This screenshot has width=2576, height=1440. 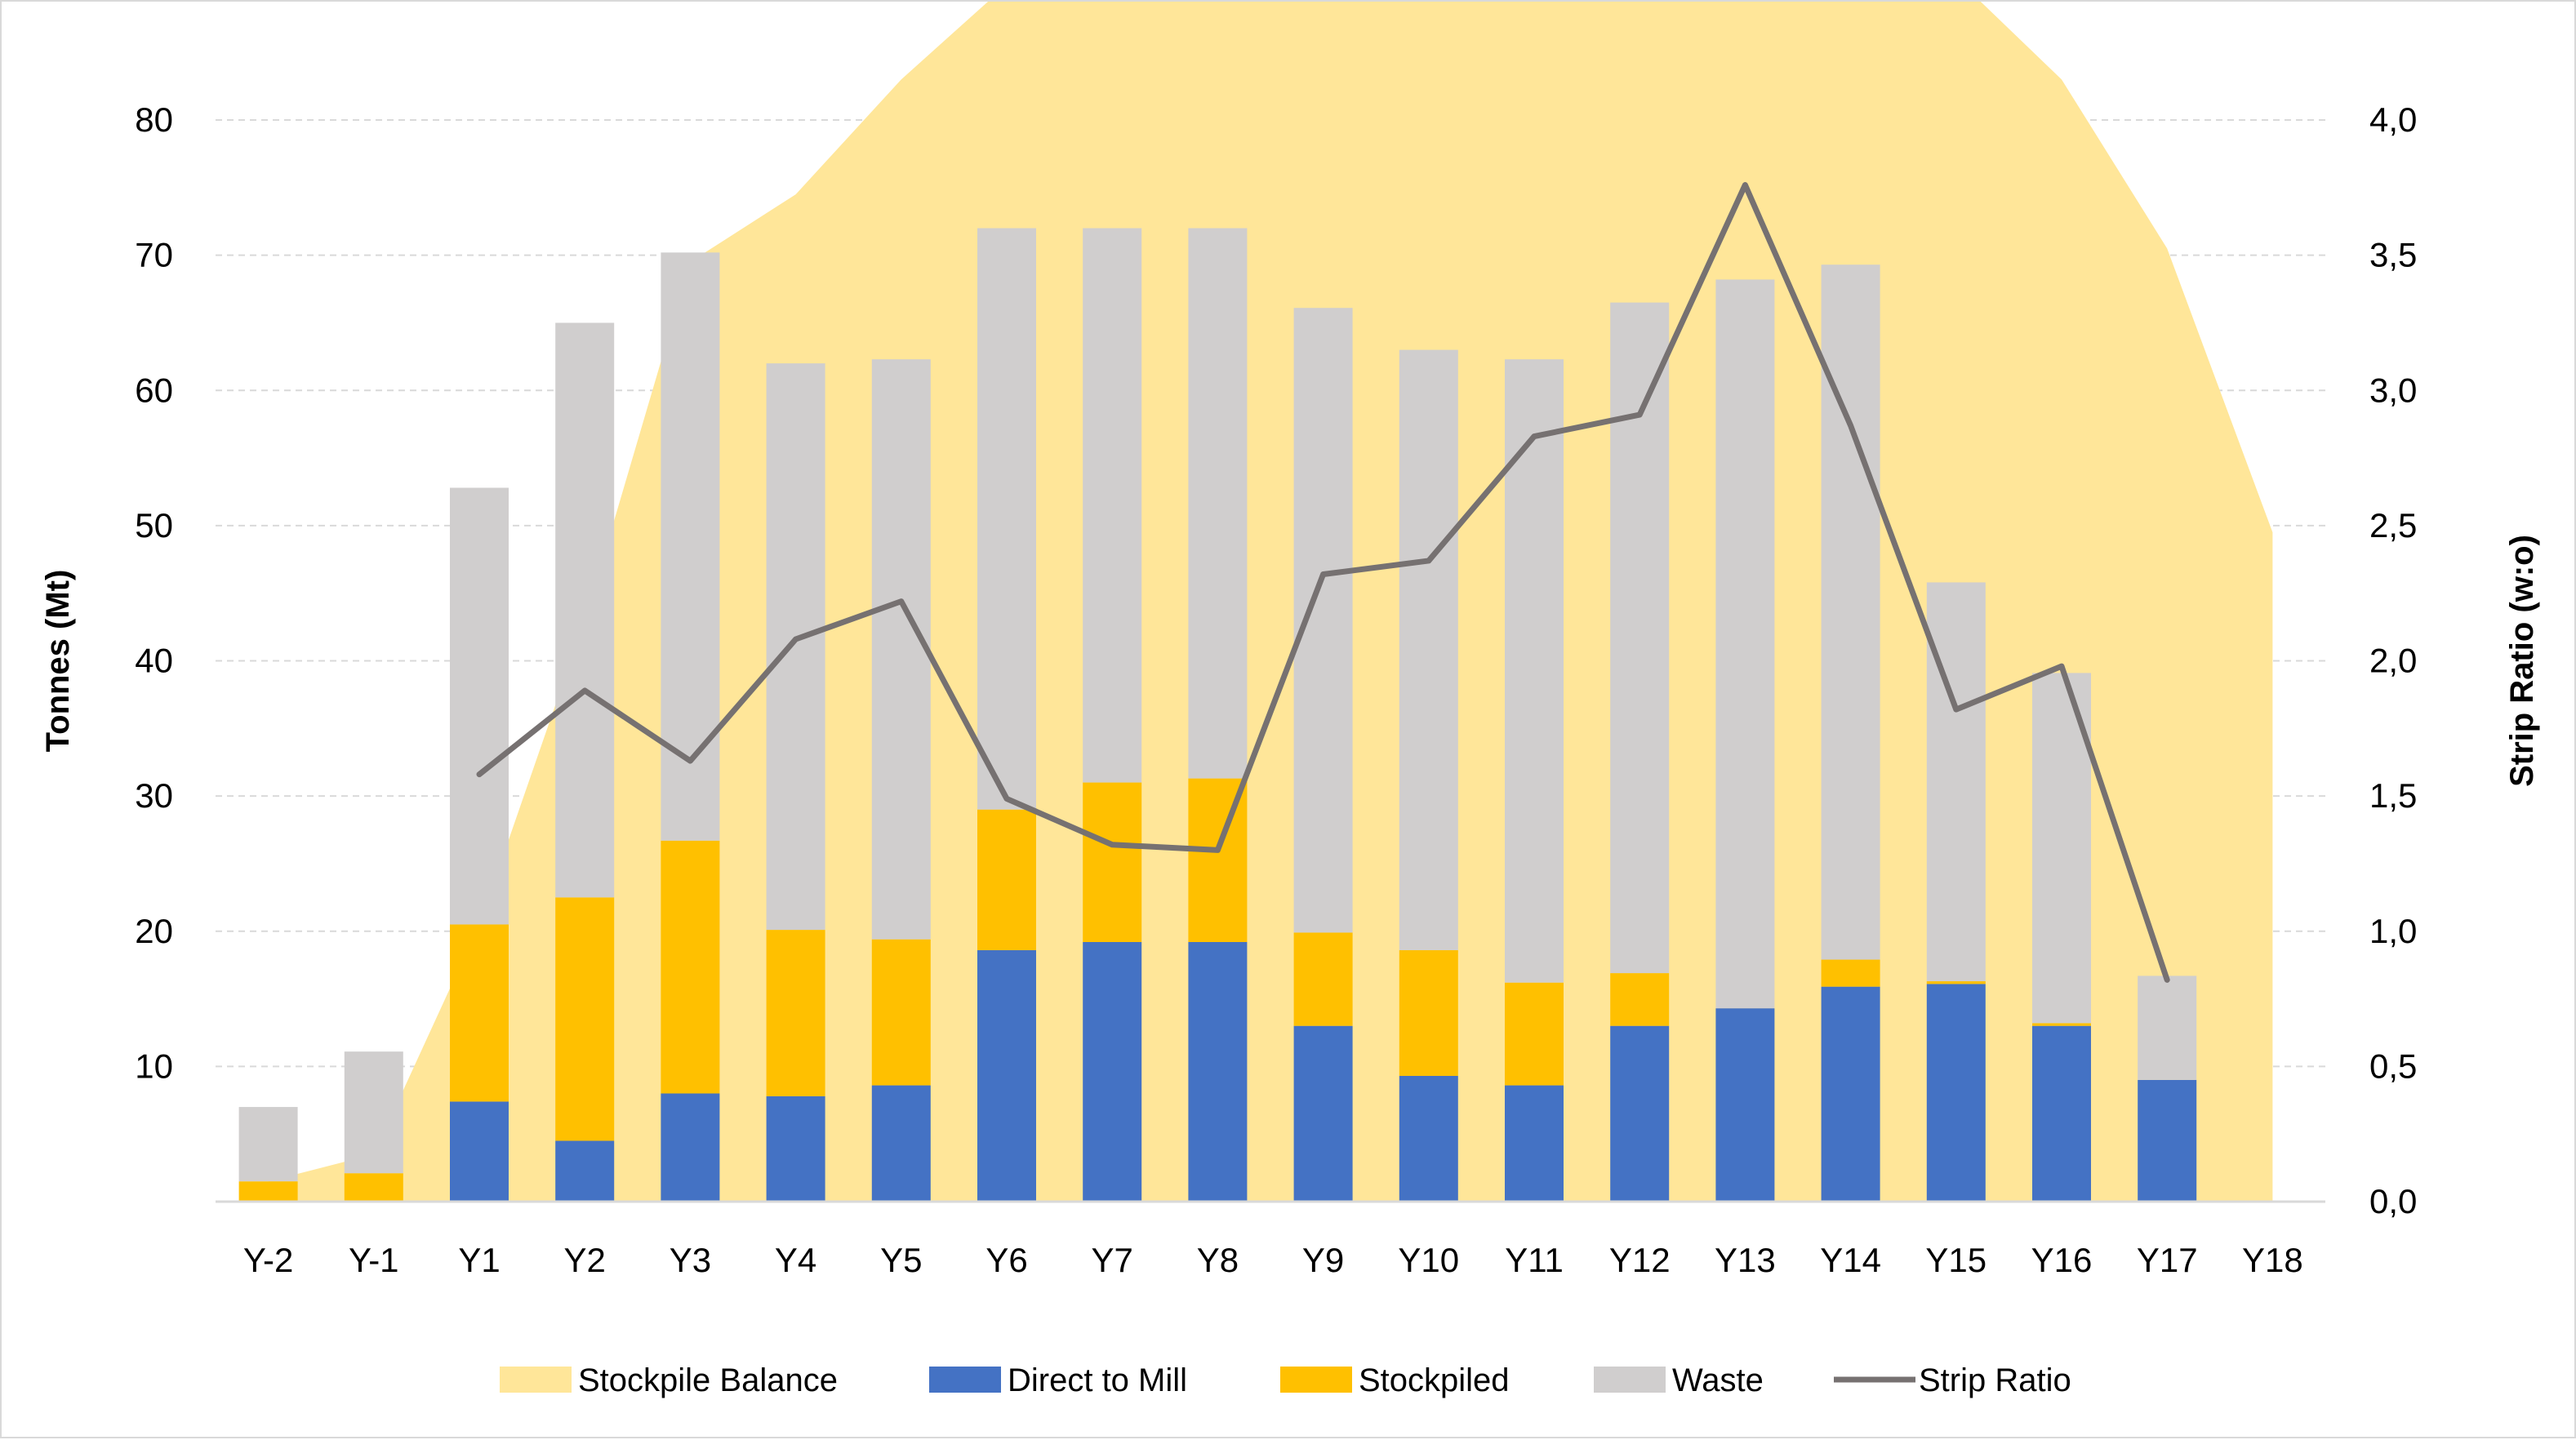 I want to click on bar-stockpiled-y14, so click(x=1851, y=973).